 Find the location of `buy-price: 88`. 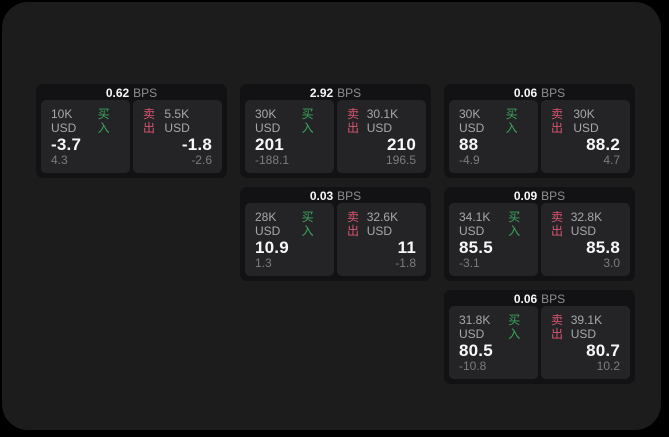

buy-price: 88 is located at coordinates (469, 144).